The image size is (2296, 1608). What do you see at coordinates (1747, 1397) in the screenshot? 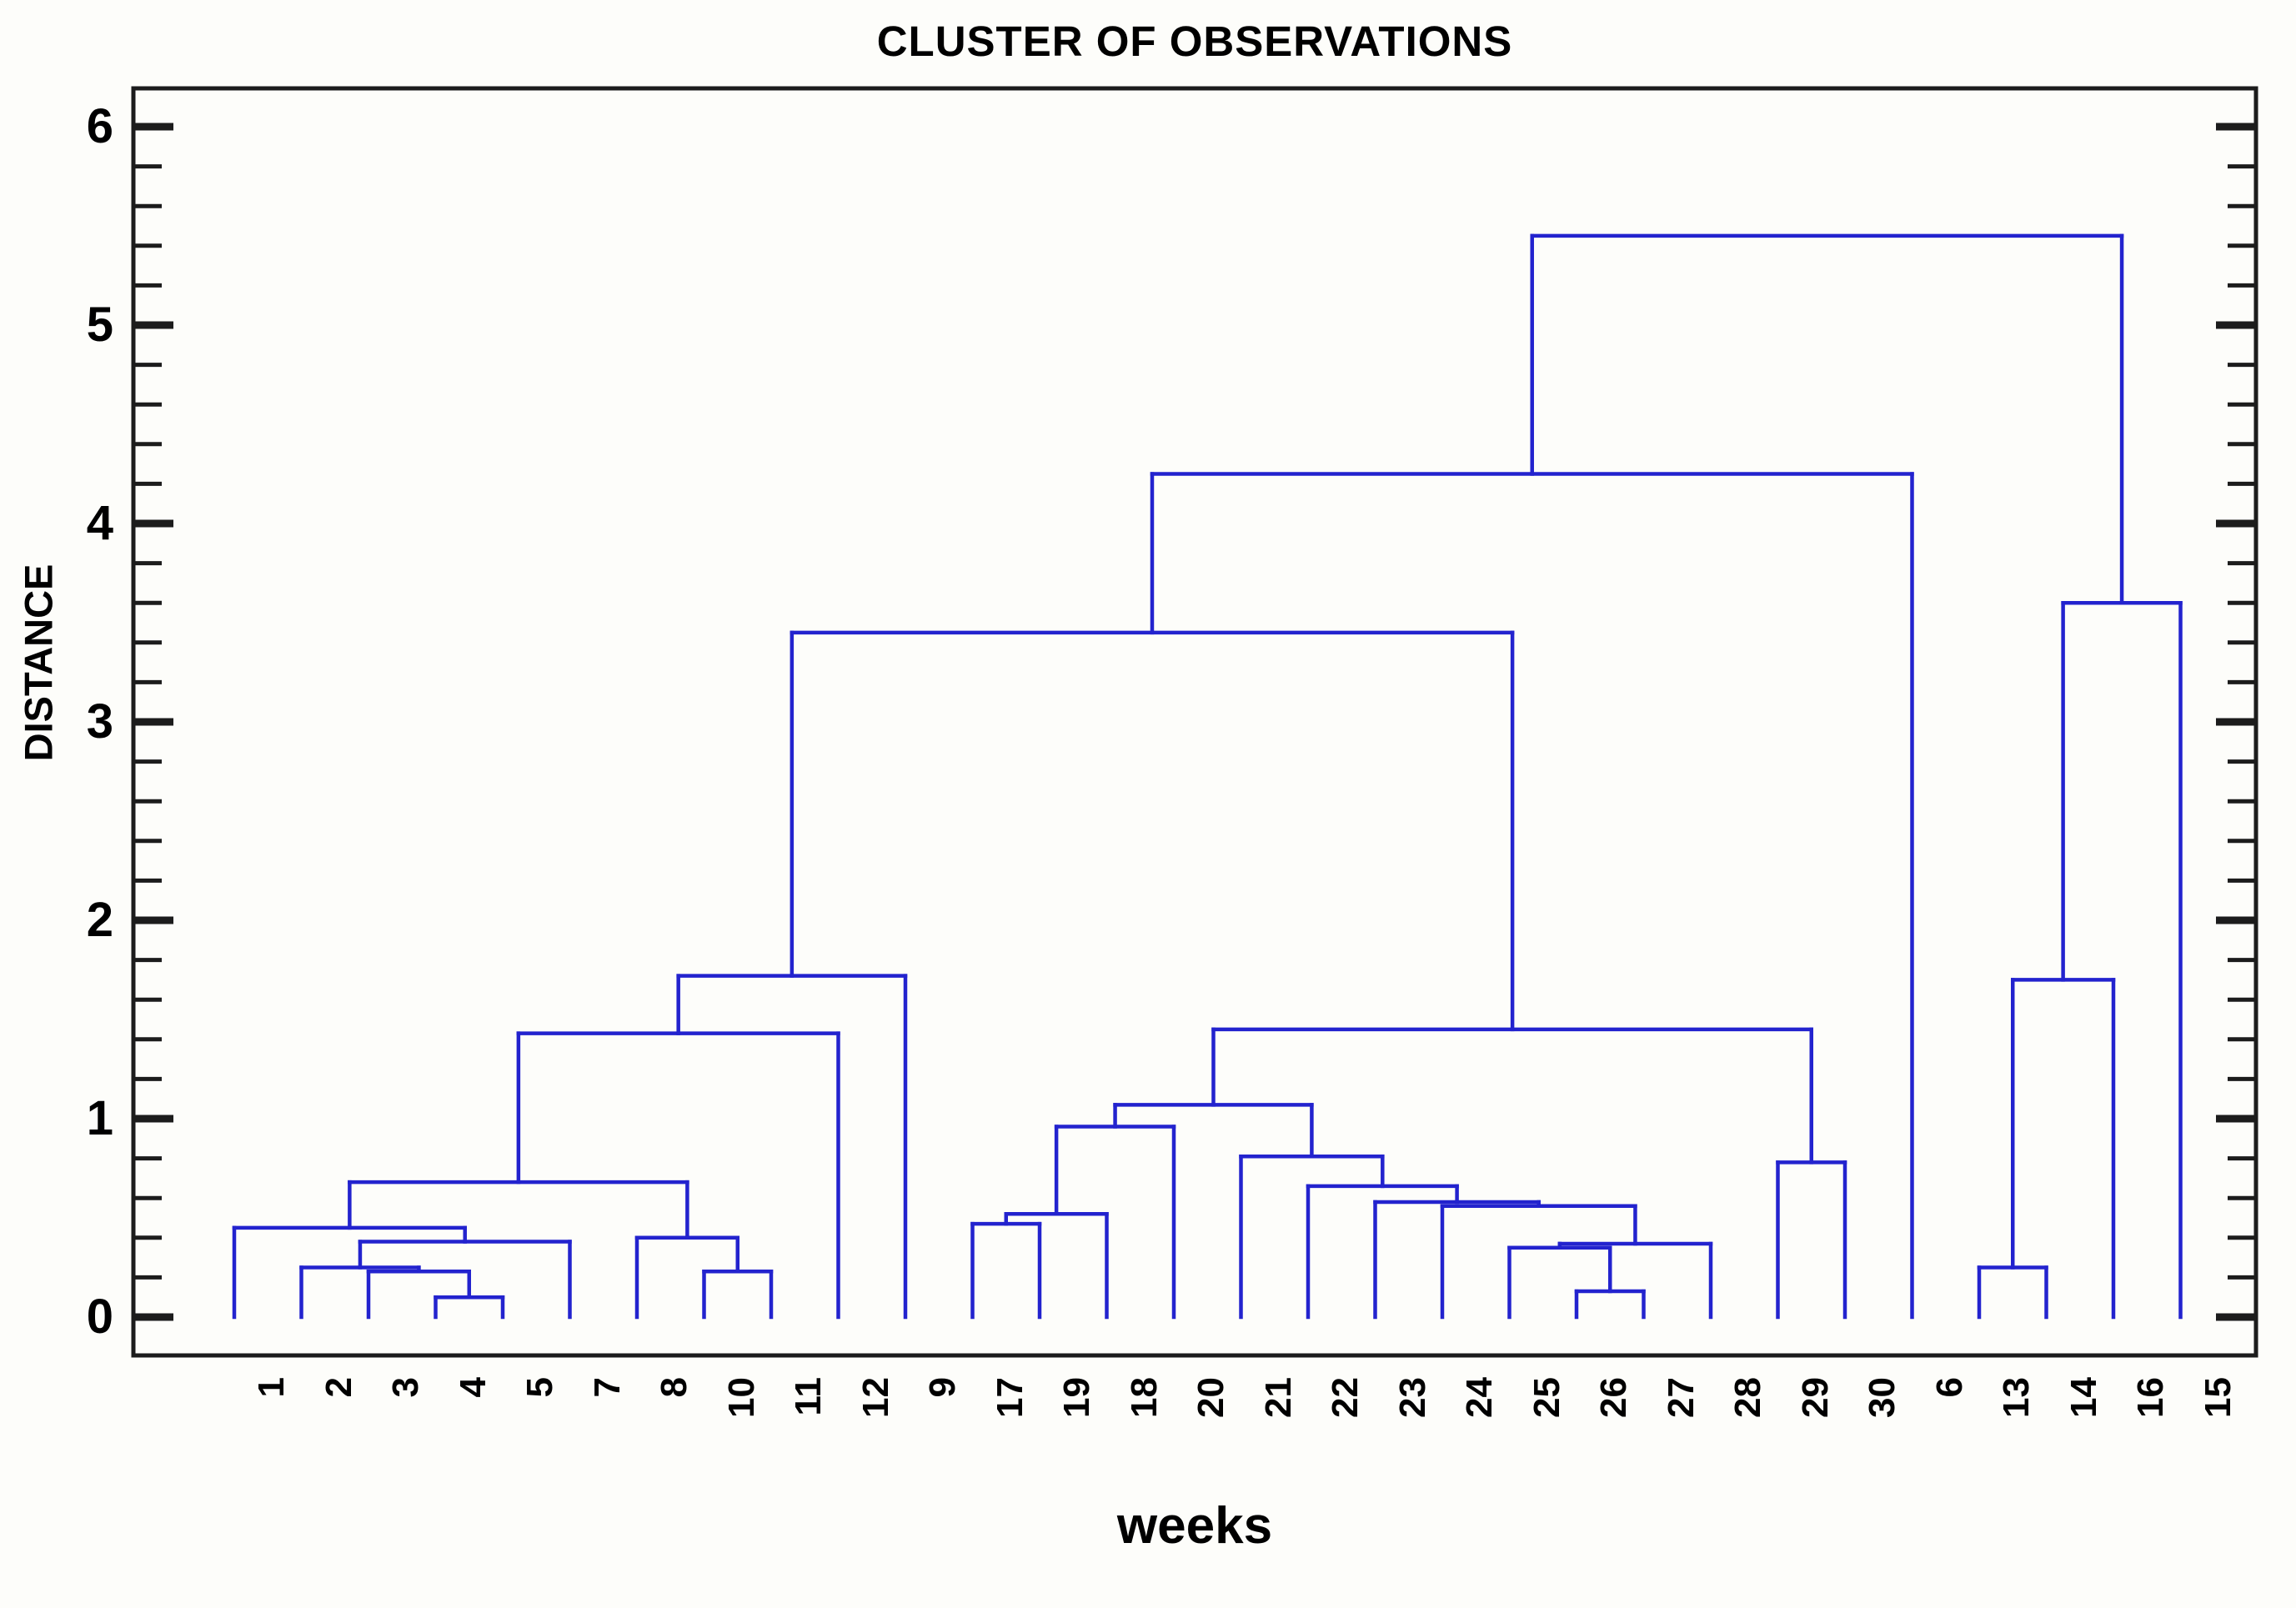
I see `x-axis-leaf-label: 28` at bounding box center [1747, 1397].